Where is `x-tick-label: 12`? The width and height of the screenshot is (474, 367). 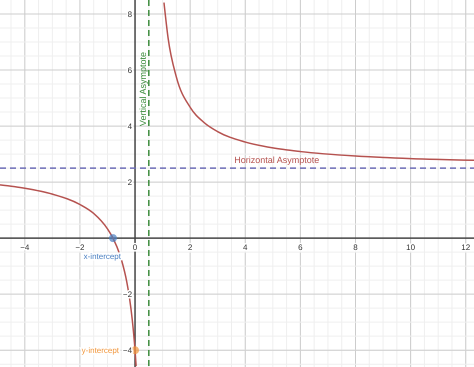 x-tick-label: 12 is located at coordinates (466, 247).